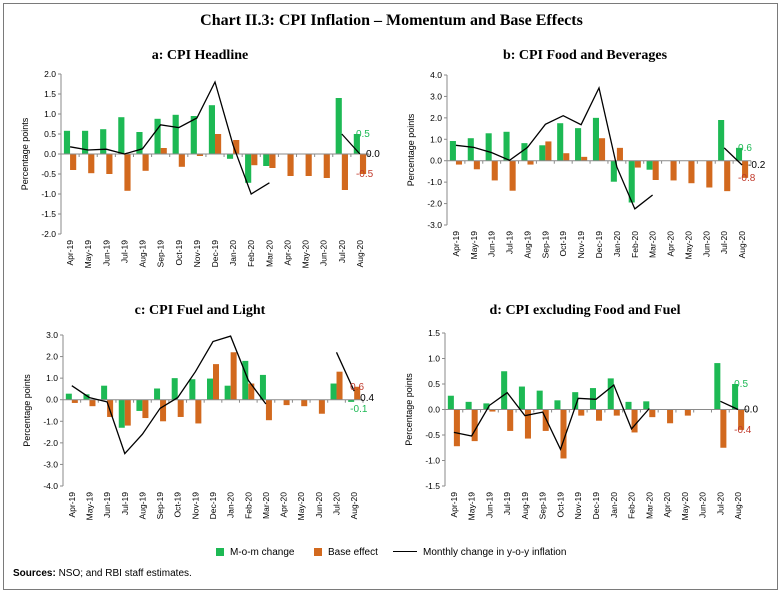 This screenshot has height=595, width=783. What do you see at coordinates (432, 486) in the screenshot?
I see `y-tick-label: -1.5` at bounding box center [432, 486].